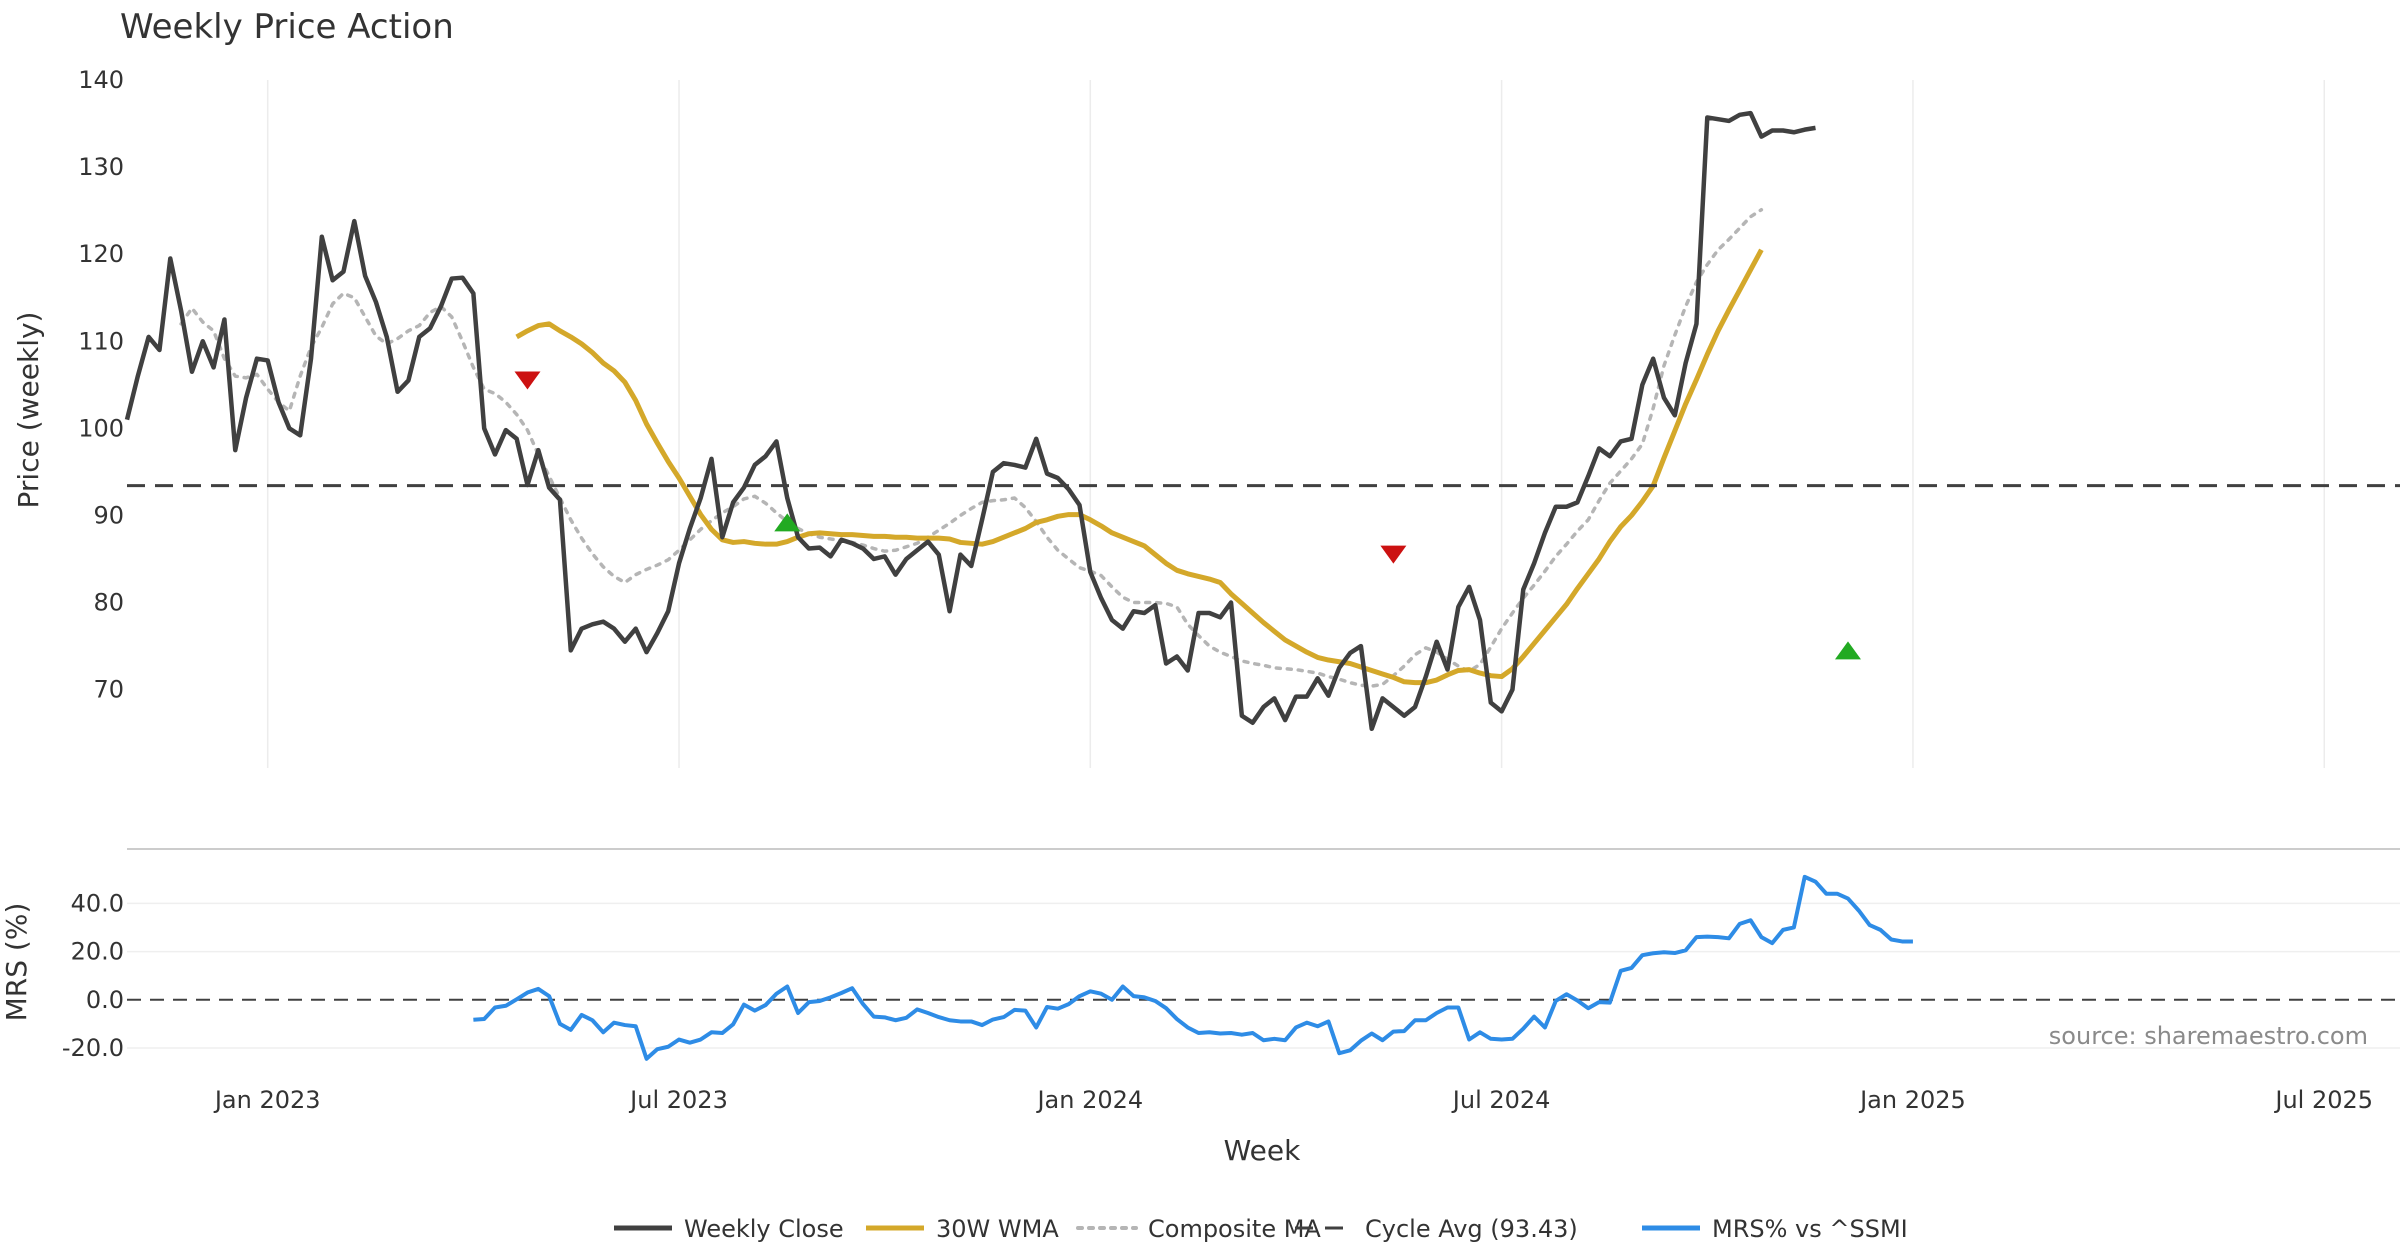  I want to click on price-y-tick-label: 80, so click(108, 603).